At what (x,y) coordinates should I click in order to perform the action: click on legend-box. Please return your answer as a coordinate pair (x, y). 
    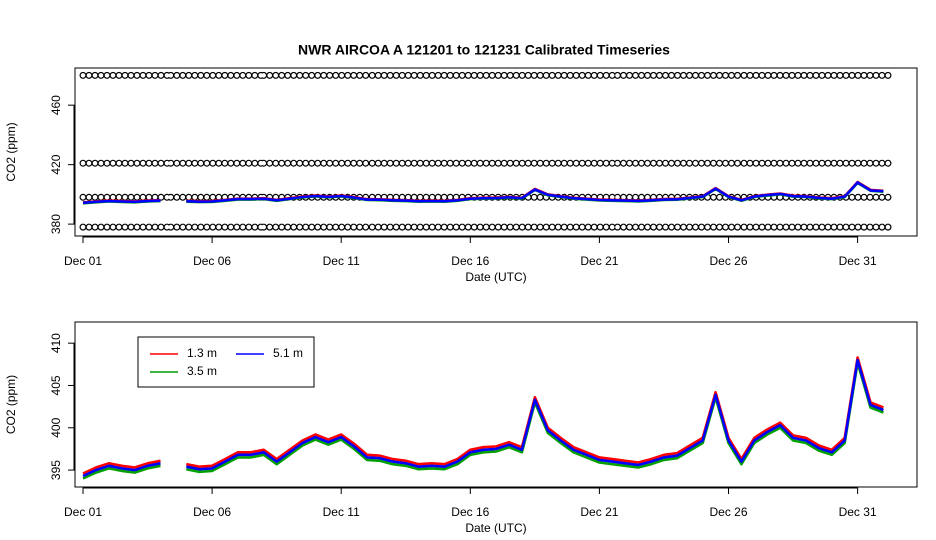
    Looking at the image, I should click on (226, 362).